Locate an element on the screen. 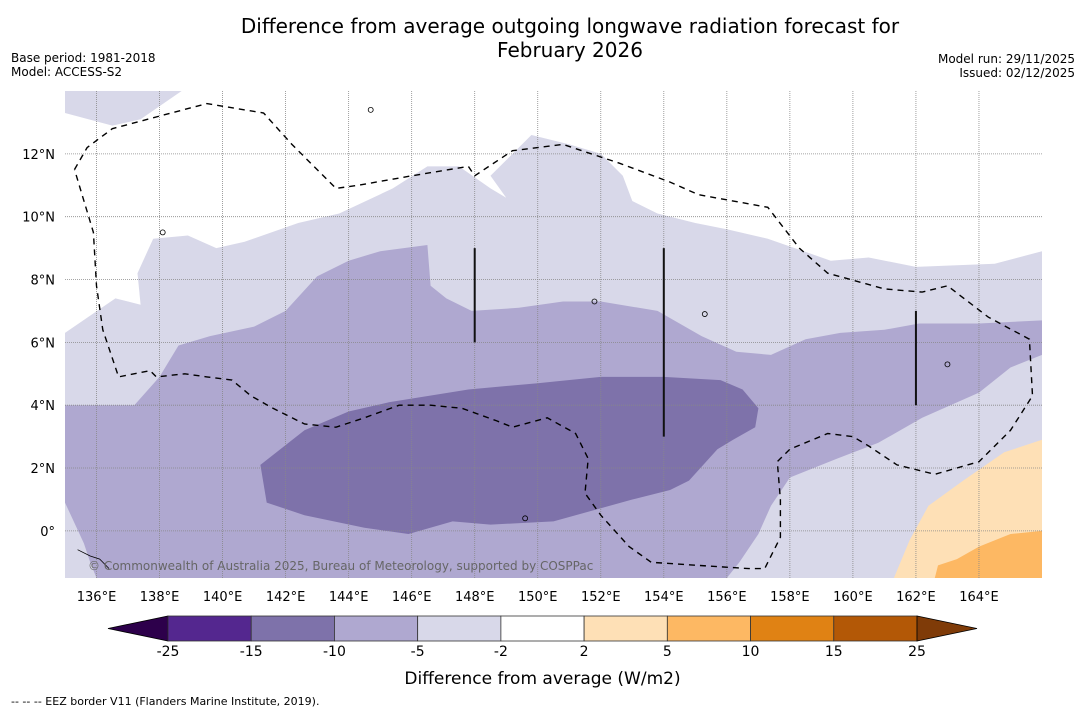 This screenshot has width=1085, height=713. colorbar-tick-label: -15 is located at coordinates (251, 652).